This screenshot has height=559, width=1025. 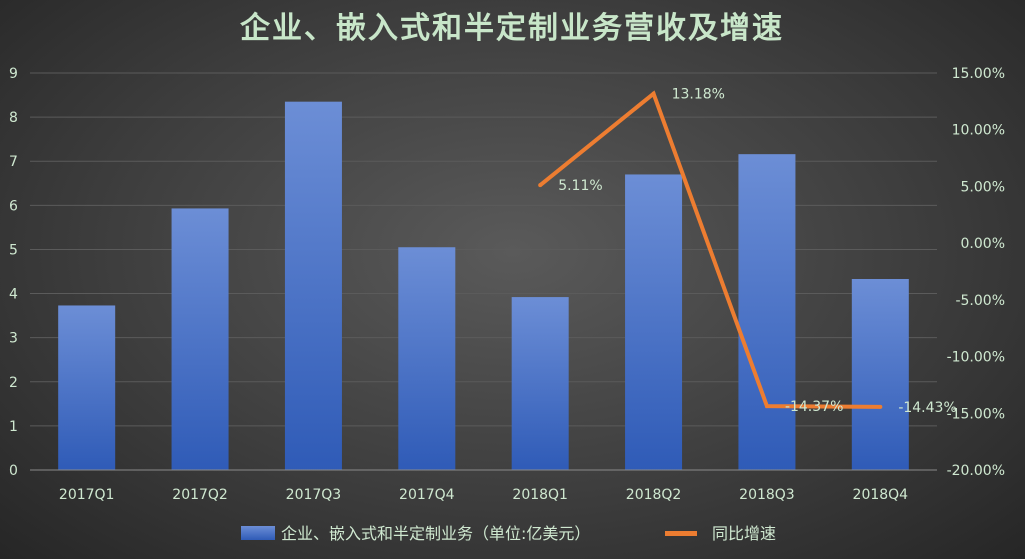 What do you see at coordinates (13, 471) in the screenshot?
I see `y-left-tick-label: 0` at bounding box center [13, 471].